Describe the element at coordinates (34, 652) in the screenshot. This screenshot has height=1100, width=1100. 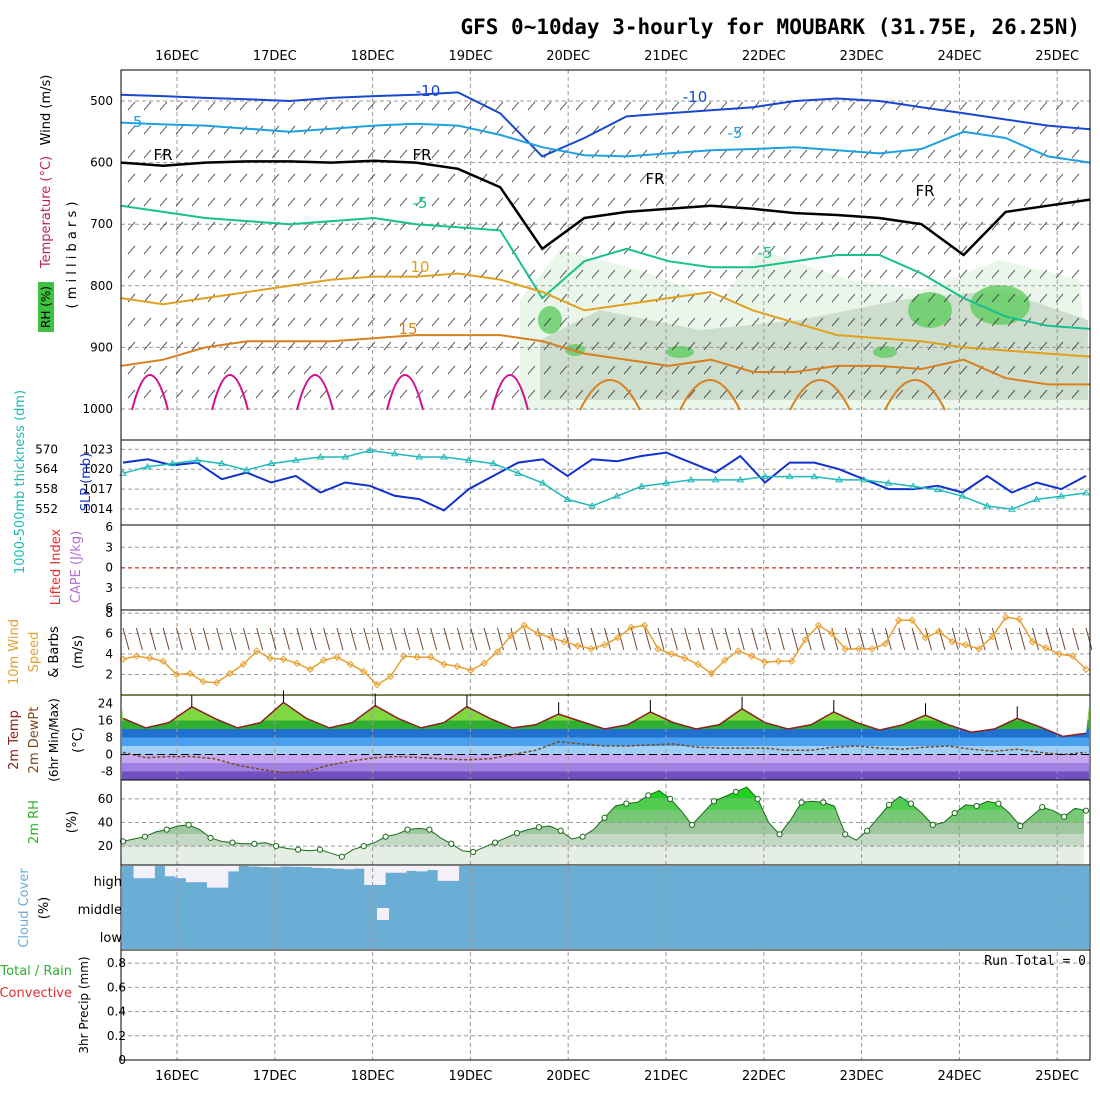
I see `ylabel-speed: Speed` at that location.